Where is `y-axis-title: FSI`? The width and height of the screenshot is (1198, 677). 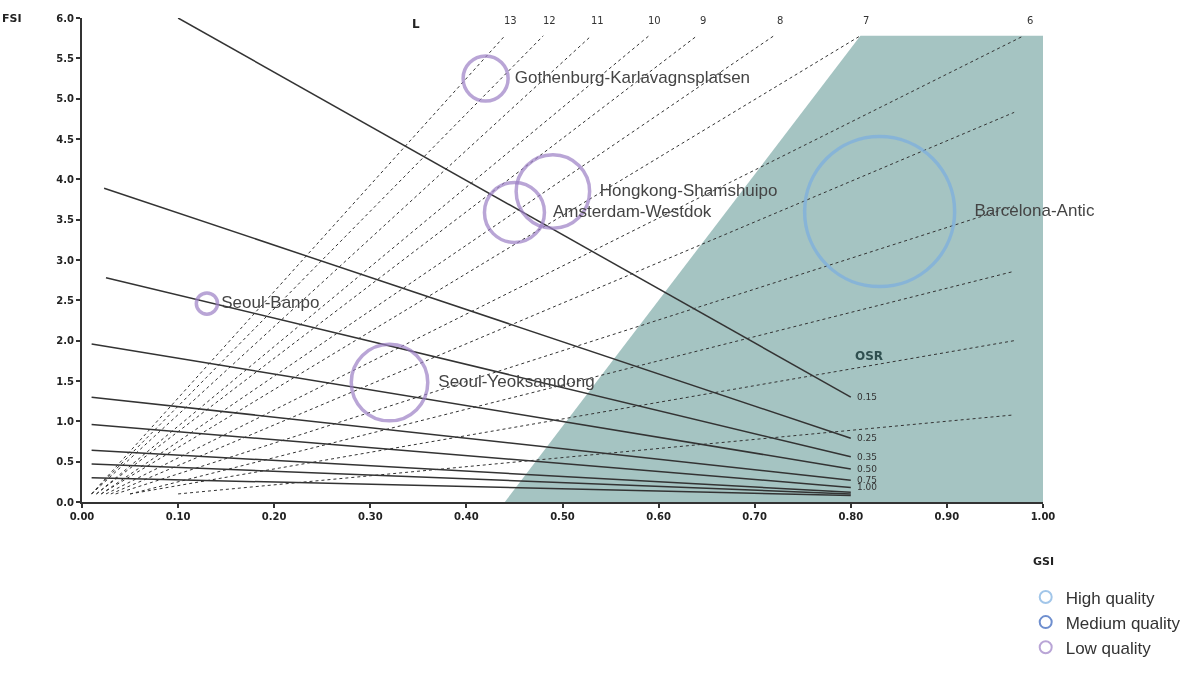
y-axis-title: FSI is located at coordinates (12, 18).